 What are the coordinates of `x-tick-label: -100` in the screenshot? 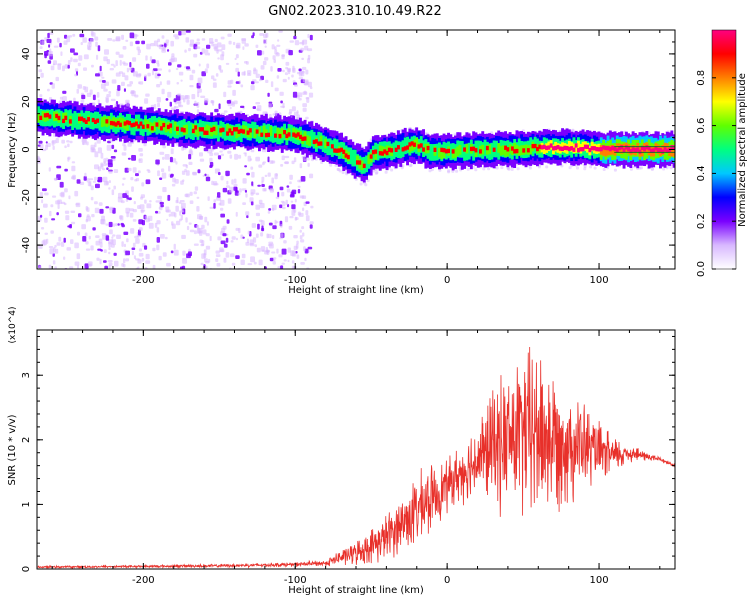 It's located at (295, 580).